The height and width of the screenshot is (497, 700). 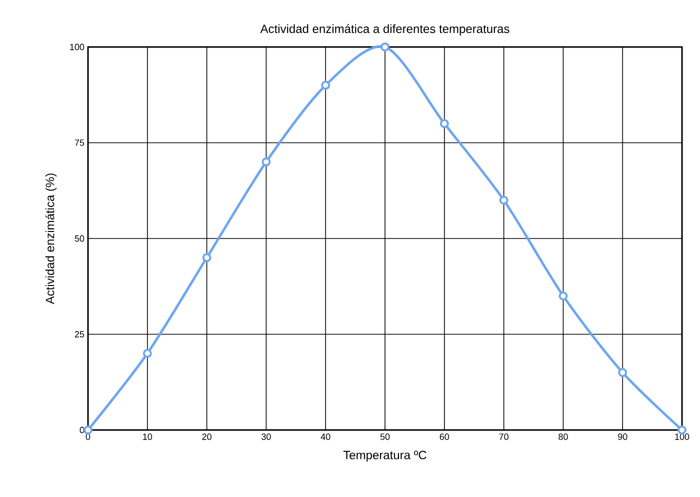 I want to click on x-tick-label: 30, so click(x=266, y=437).